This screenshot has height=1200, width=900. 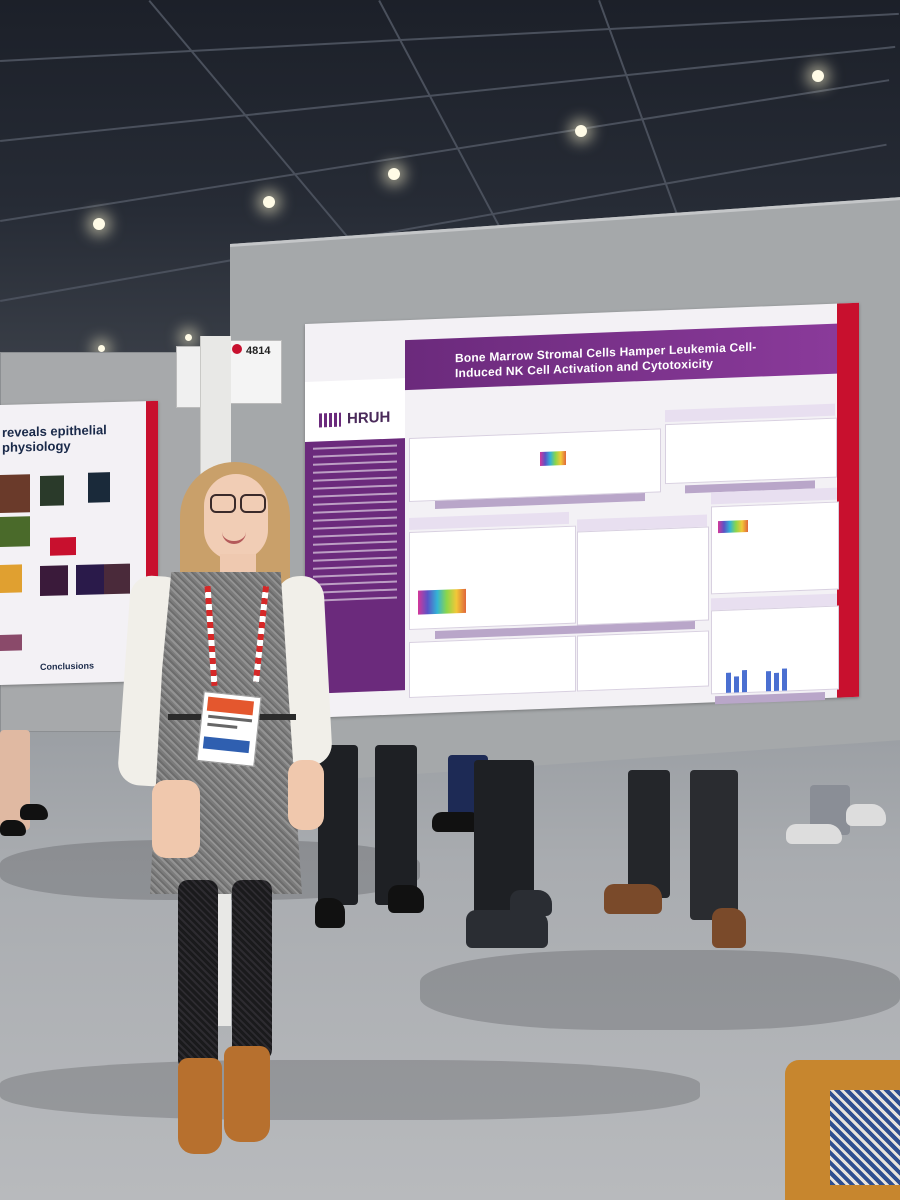 I want to click on hruh-logo-icon, so click(x=330, y=420).